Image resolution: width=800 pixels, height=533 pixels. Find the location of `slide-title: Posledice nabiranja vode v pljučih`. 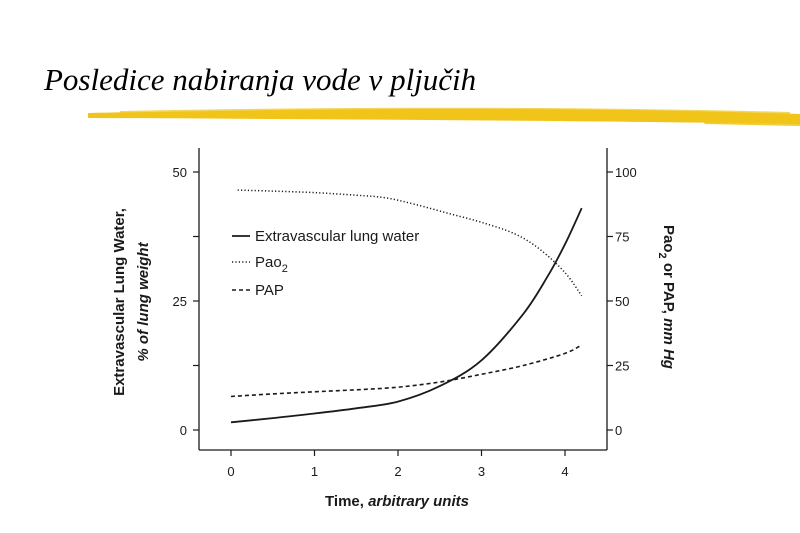

slide-title: Posledice nabiranja vode v pljučih is located at coordinates (260, 79).